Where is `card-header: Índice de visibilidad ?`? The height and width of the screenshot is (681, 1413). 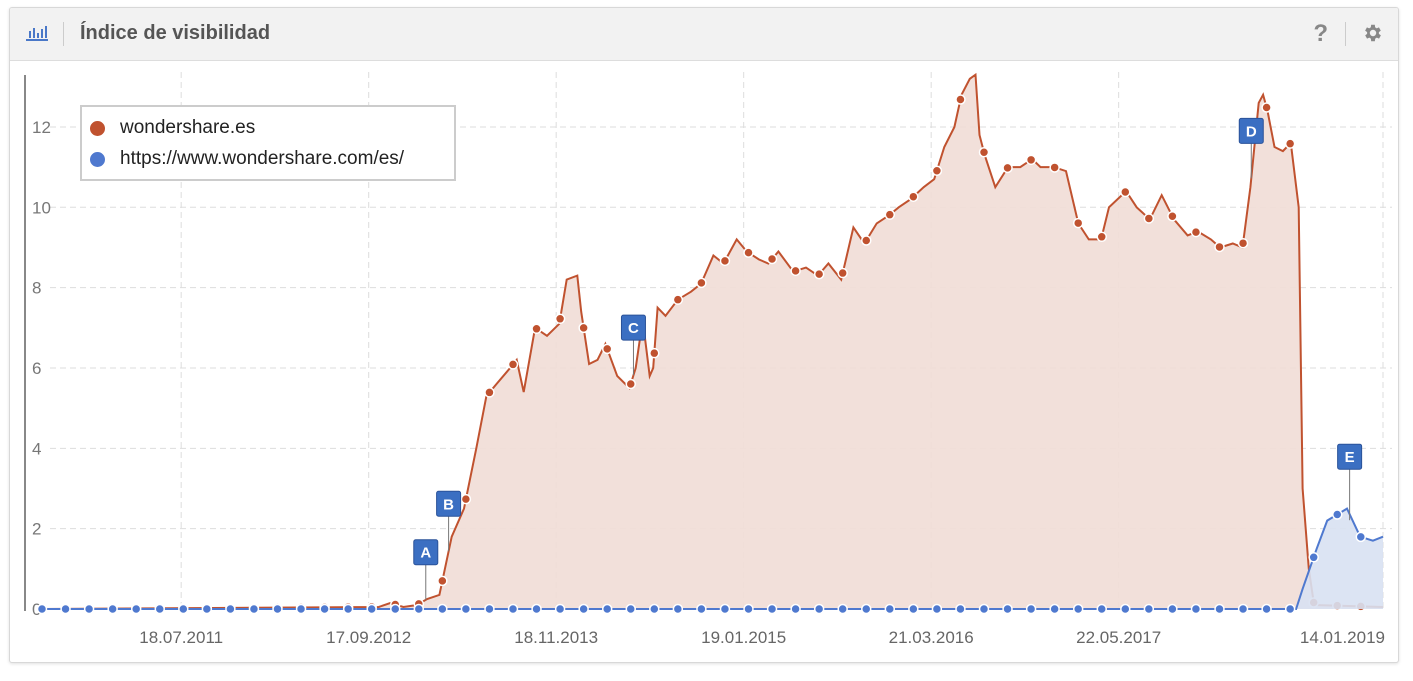
card-header: Índice de visibilidad ? is located at coordinates (704, 34).